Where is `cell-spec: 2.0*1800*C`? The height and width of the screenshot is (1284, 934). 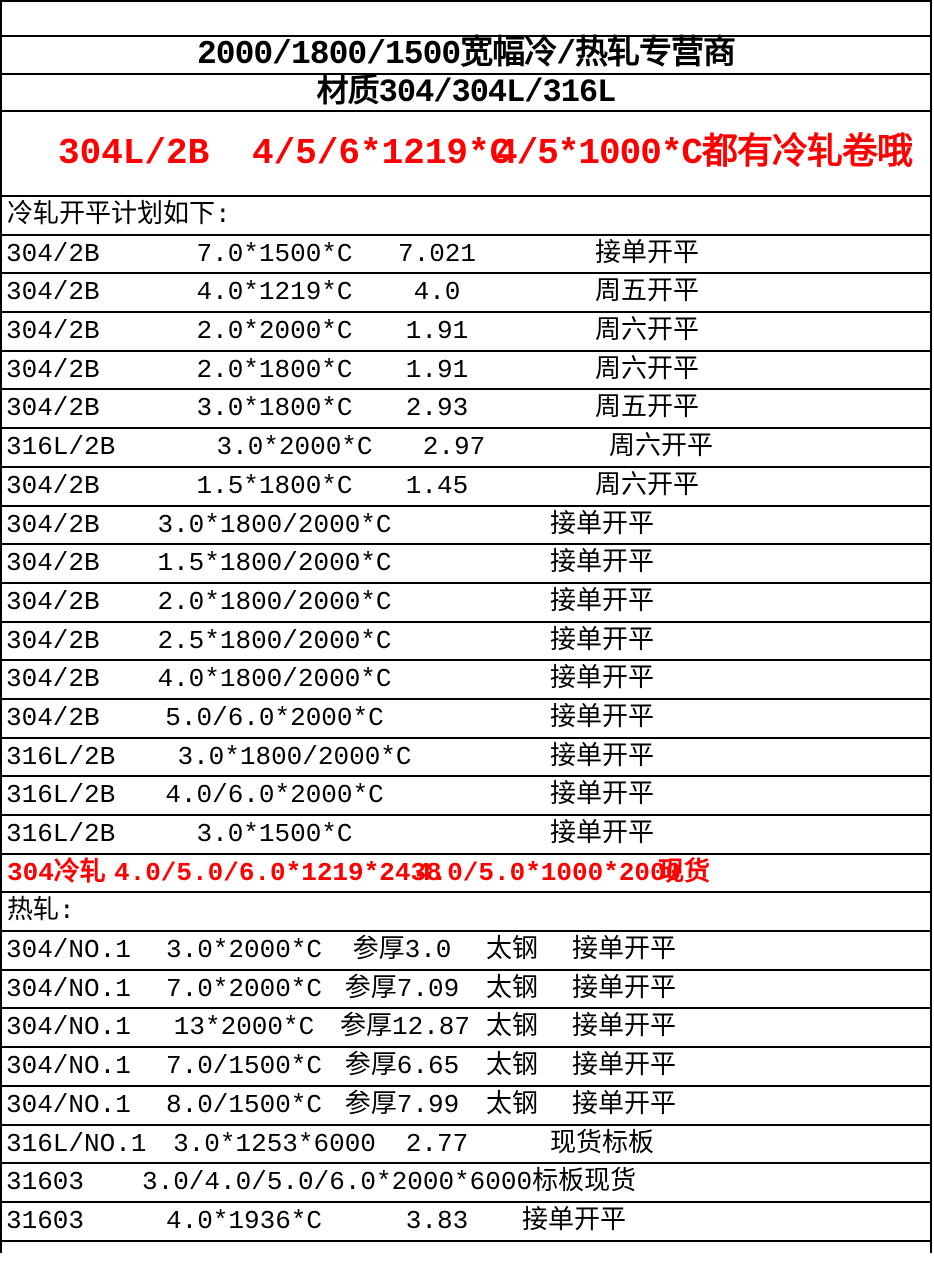 cell-spec: 2.0*1800*C is located at coordinates (274, 369).